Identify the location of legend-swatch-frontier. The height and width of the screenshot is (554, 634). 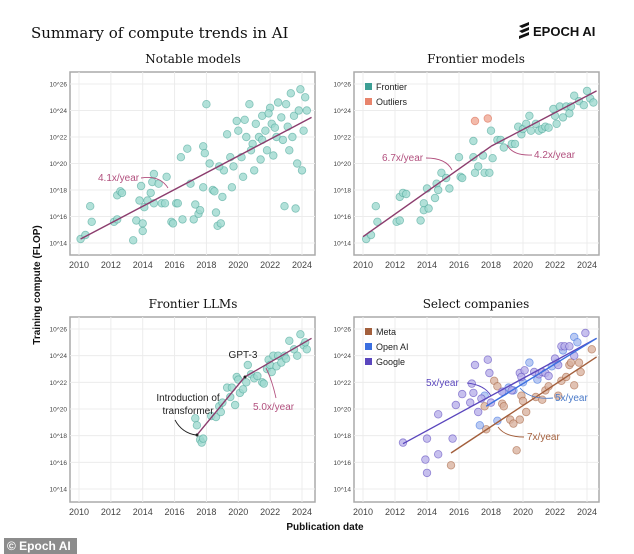
(368, 86).